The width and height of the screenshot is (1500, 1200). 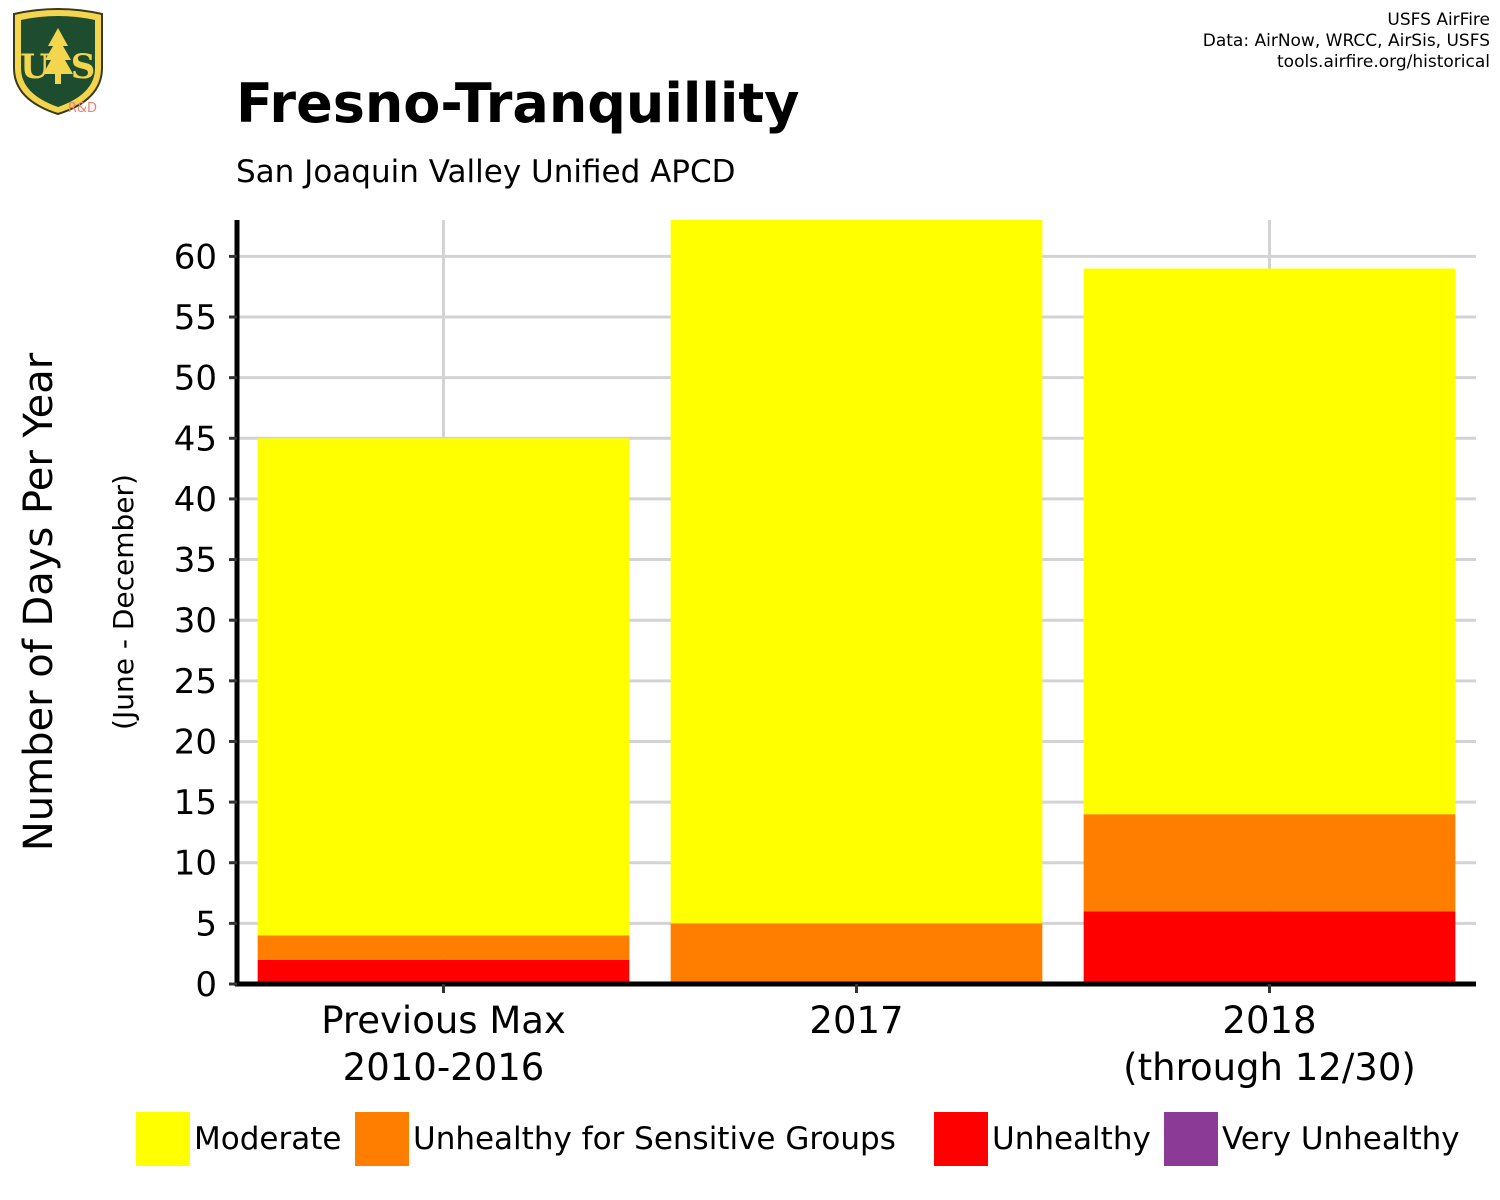 I want to click on y-tick-label: 40, so click(x=195, y=500).